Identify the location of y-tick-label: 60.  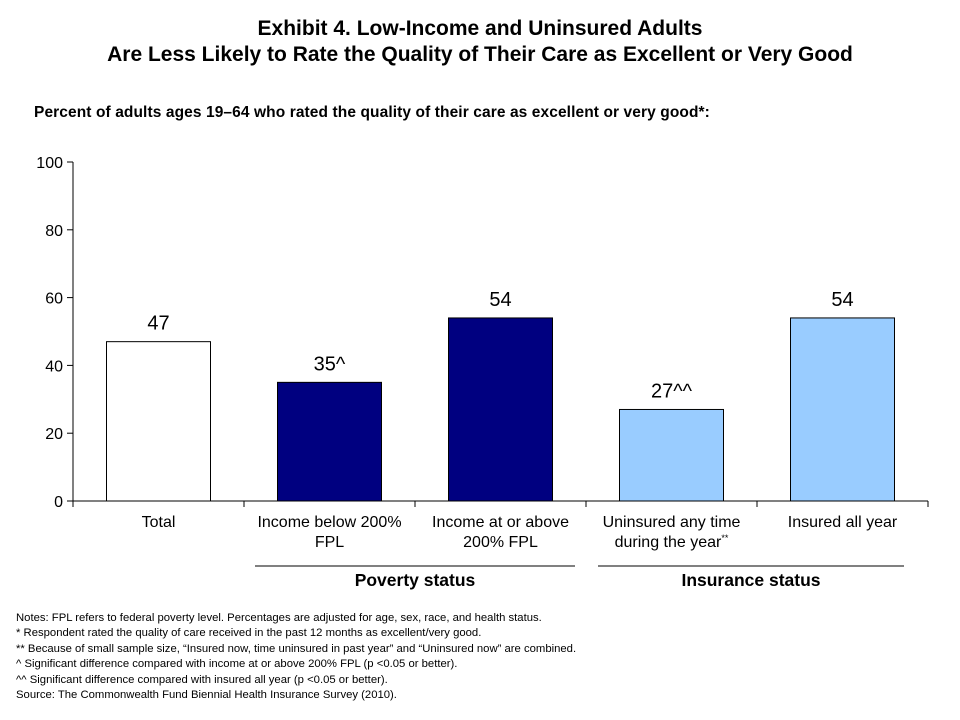
(54, 299).